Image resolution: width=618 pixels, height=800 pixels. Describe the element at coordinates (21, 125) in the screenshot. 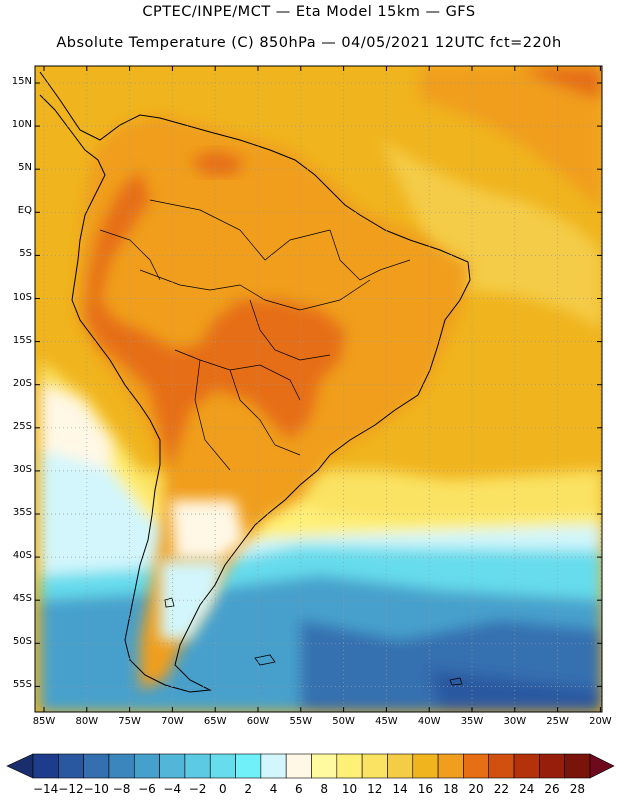

I see `latitude-label: 10N` at that location.